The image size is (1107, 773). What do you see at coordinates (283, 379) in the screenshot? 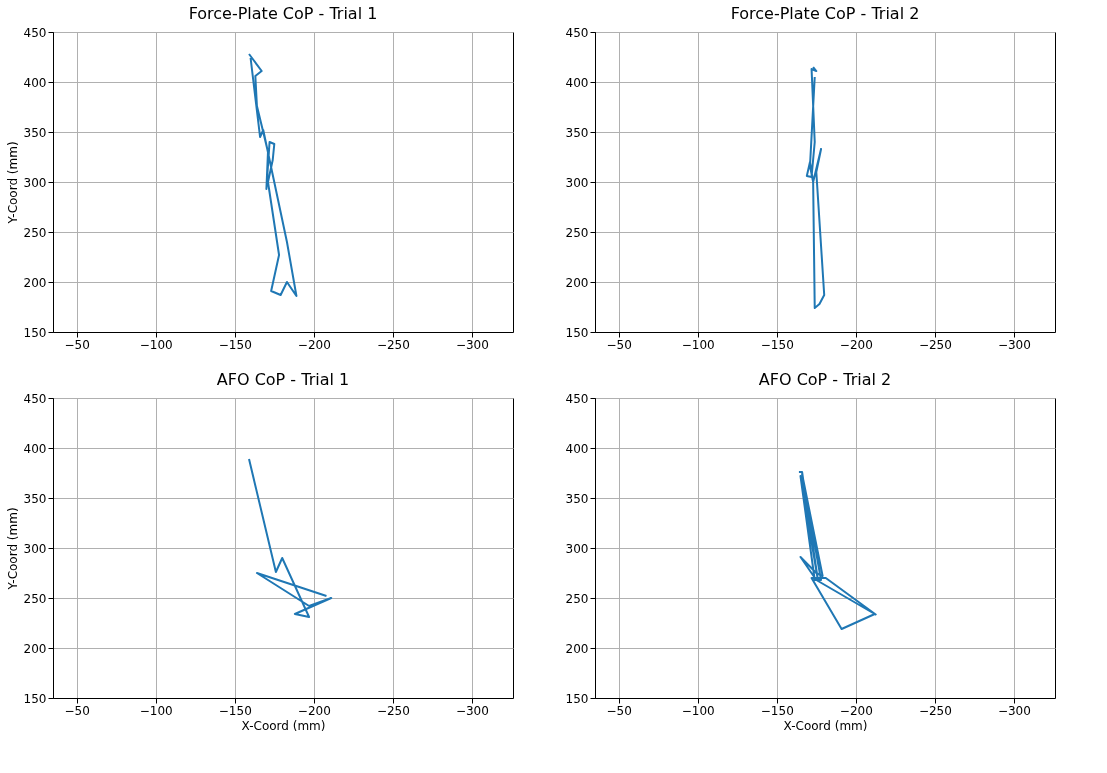
I see `chart-title: AFO CoP - Trial 1` at bounding box center [283, 379].